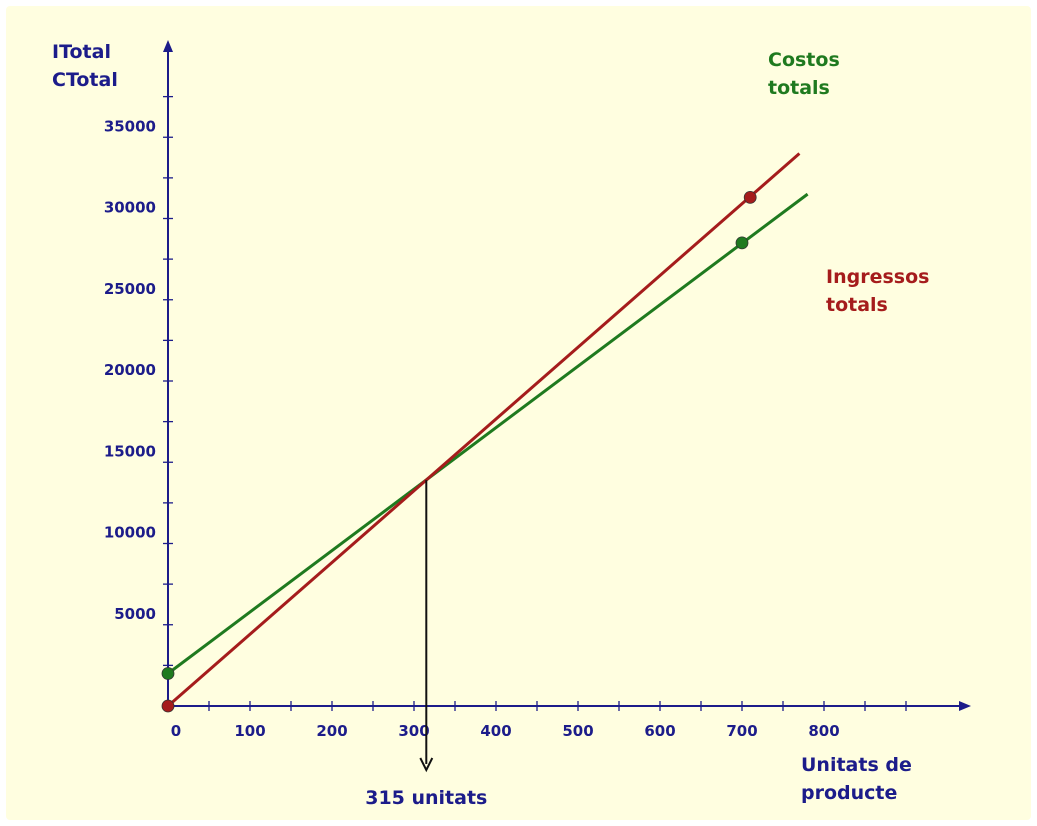 The height and width of the screenshot is (826, 1037). I want to click on y-tick-label: 20000, so click(130, 370).